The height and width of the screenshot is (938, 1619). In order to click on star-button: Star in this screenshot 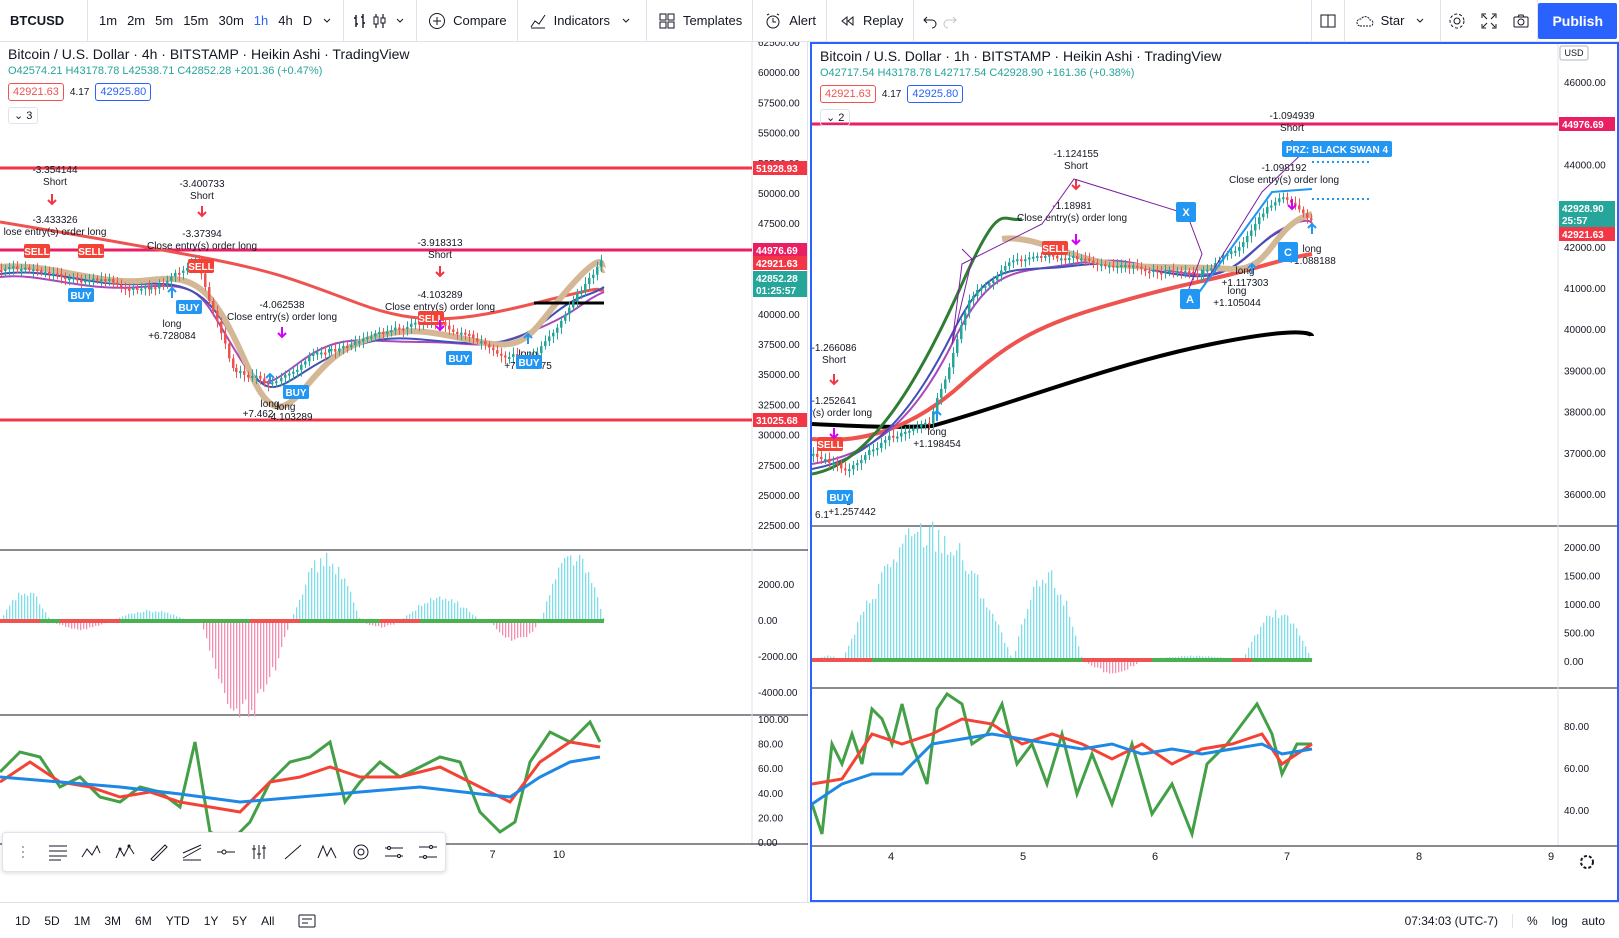, I will do `click(1393, 21)`.